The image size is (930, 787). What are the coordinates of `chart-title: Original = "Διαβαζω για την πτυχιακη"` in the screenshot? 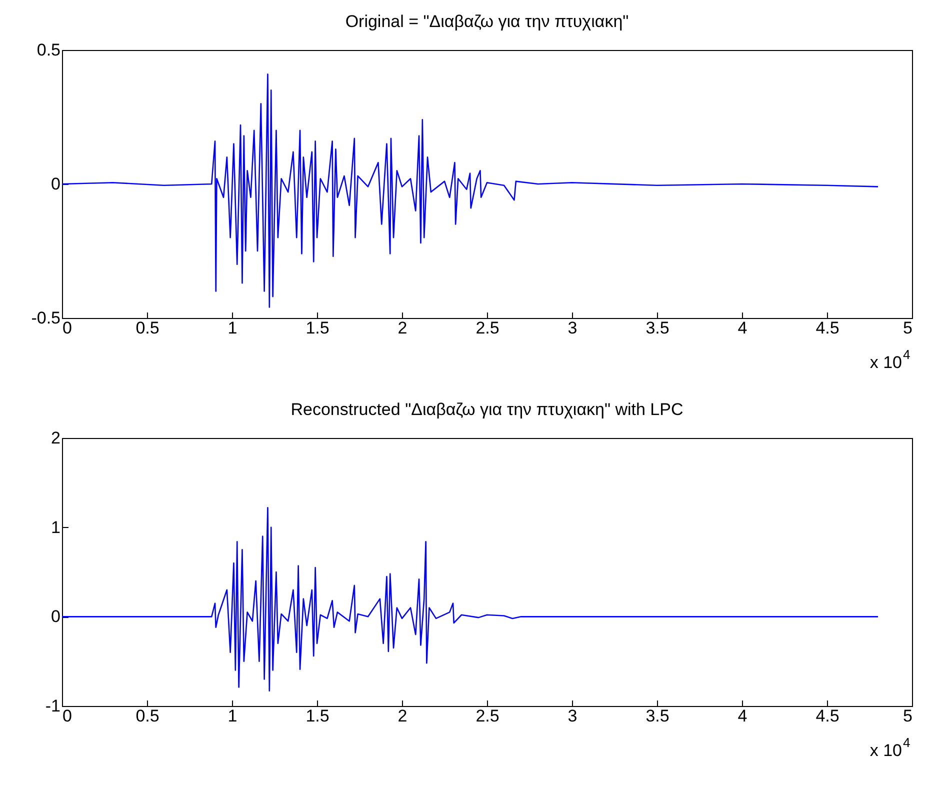 It's located at (487, 21).